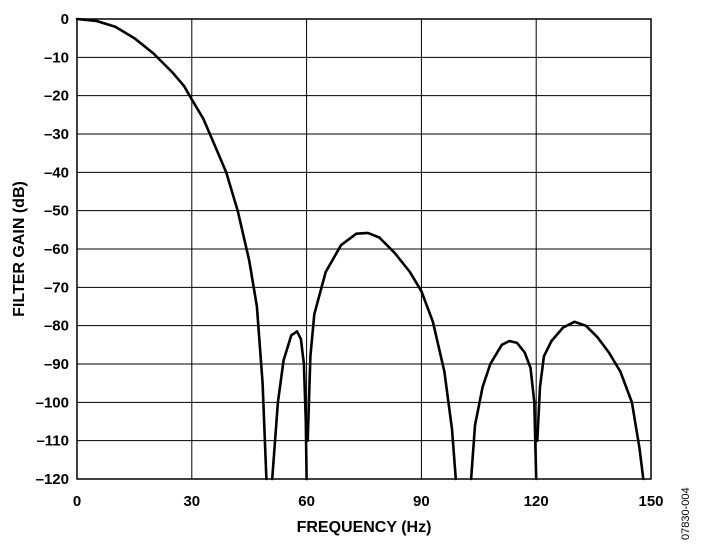 The image size is (702, 550). Describe the element at coordinates (650, 501) in the screenshot. I see `x-tick-label: 150` at that location.